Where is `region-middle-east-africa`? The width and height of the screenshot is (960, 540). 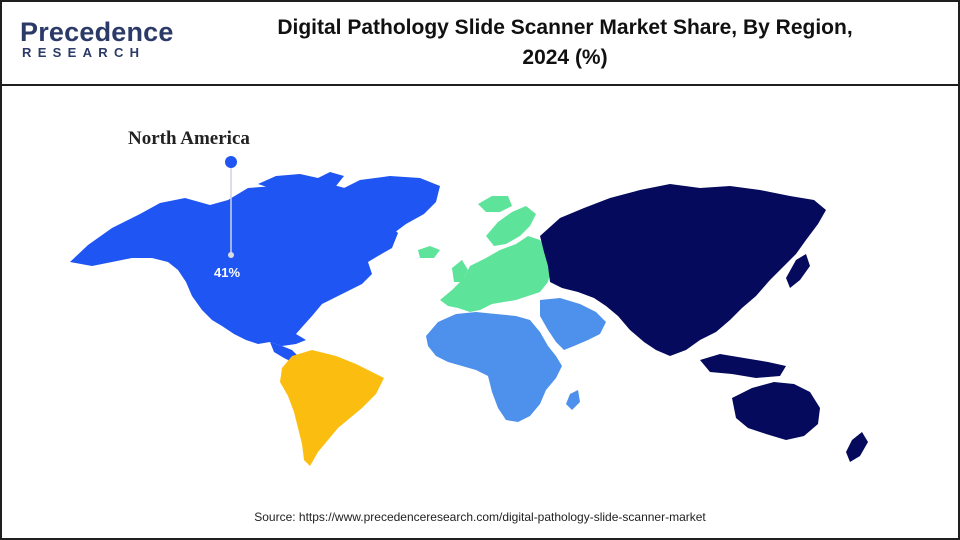 region-middle-east-africa is located at coordinates (516, 360).